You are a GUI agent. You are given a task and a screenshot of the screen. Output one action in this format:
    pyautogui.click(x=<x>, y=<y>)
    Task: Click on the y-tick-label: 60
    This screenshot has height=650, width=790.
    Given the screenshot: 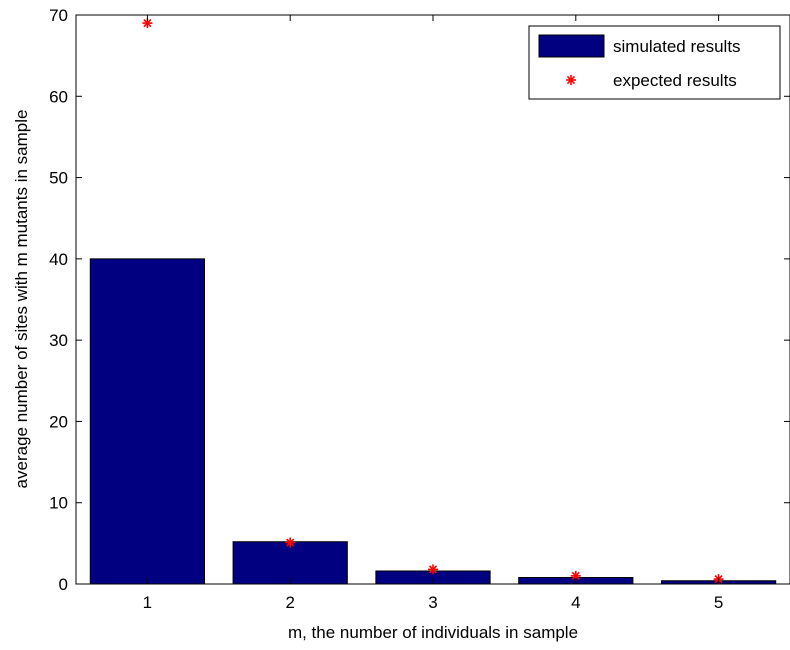 What is the action you would take?
    pyautogui.click(x=58, y=96)
    